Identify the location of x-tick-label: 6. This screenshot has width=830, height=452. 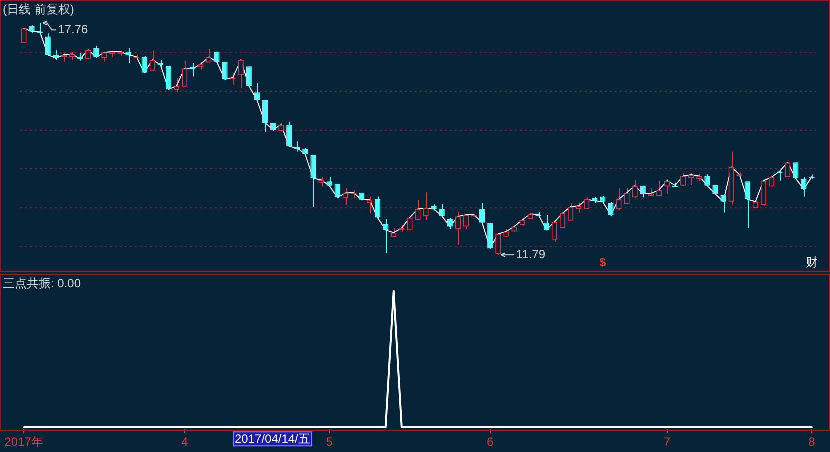
(490, 442).